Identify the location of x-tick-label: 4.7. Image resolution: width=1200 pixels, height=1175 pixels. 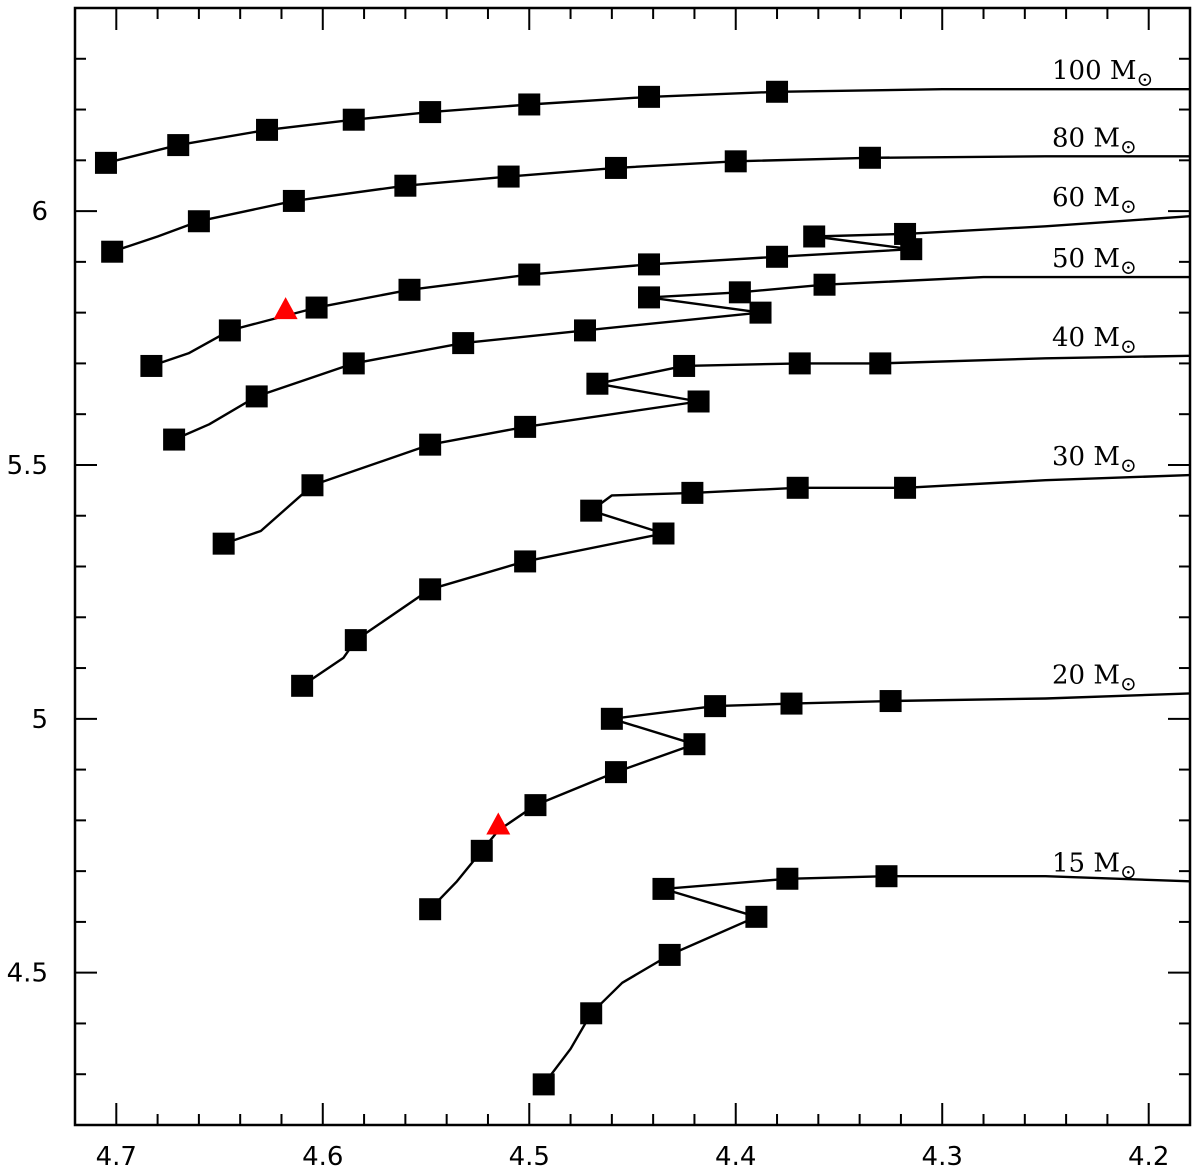
(116, 1157).